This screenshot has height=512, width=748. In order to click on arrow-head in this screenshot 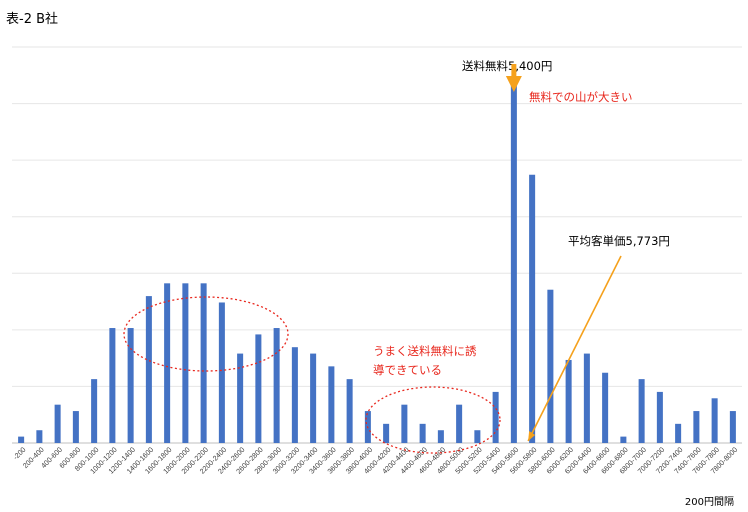, I will do `click(513, 84)`.